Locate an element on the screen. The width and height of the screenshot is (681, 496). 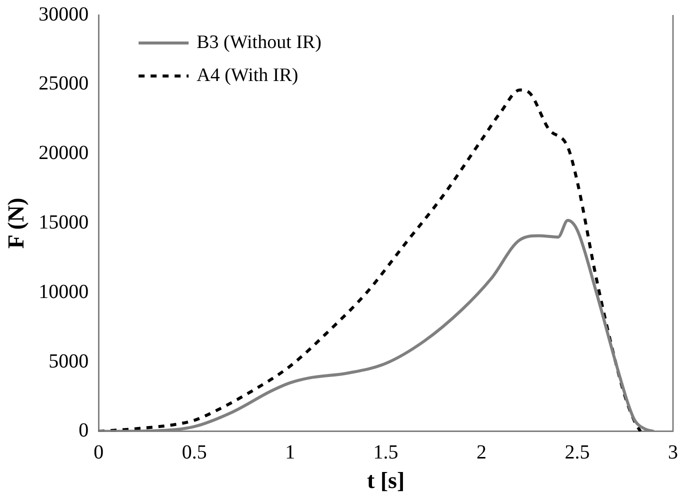
x-axis-title: t [s] is located at coordinates (385, 481).